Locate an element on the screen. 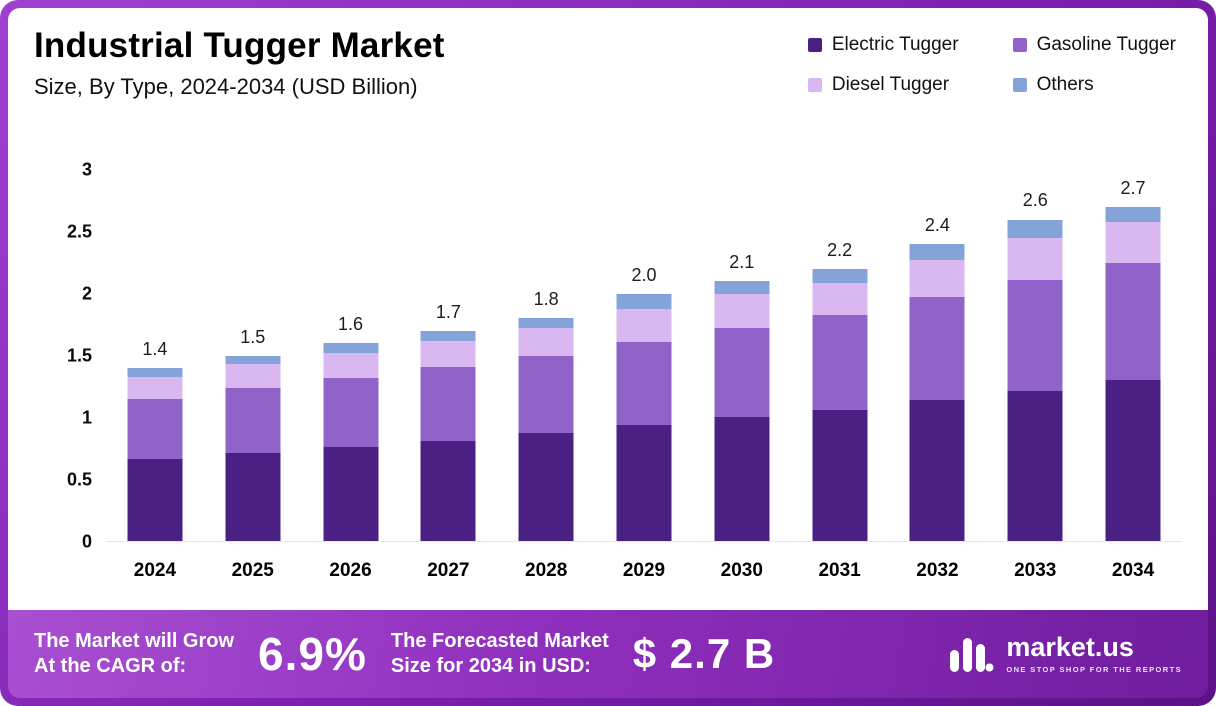 This screenshot has width=1216, height=706. stacked-bar-2031 is located at coordinates (840, 404).